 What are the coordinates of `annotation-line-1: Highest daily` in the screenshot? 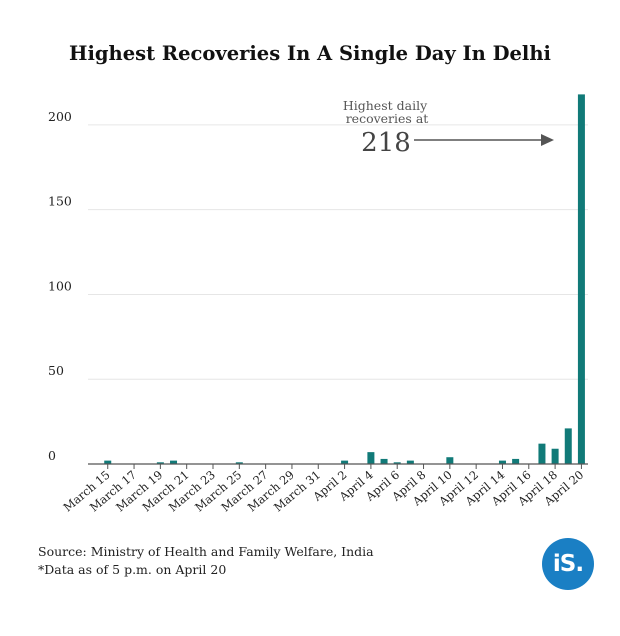 It's located at (385, 105).